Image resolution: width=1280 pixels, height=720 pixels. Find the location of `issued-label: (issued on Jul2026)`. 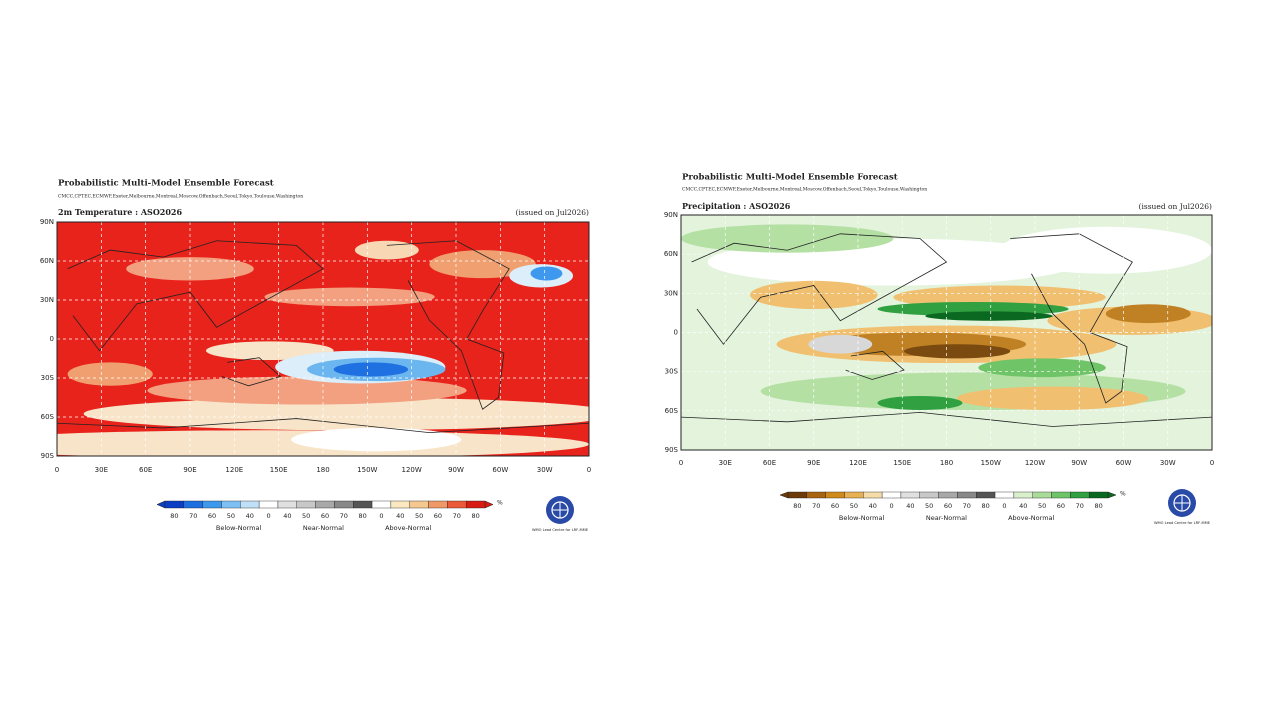

issued-label: (issued on Jul2026) is located at coordinates (553, 212).